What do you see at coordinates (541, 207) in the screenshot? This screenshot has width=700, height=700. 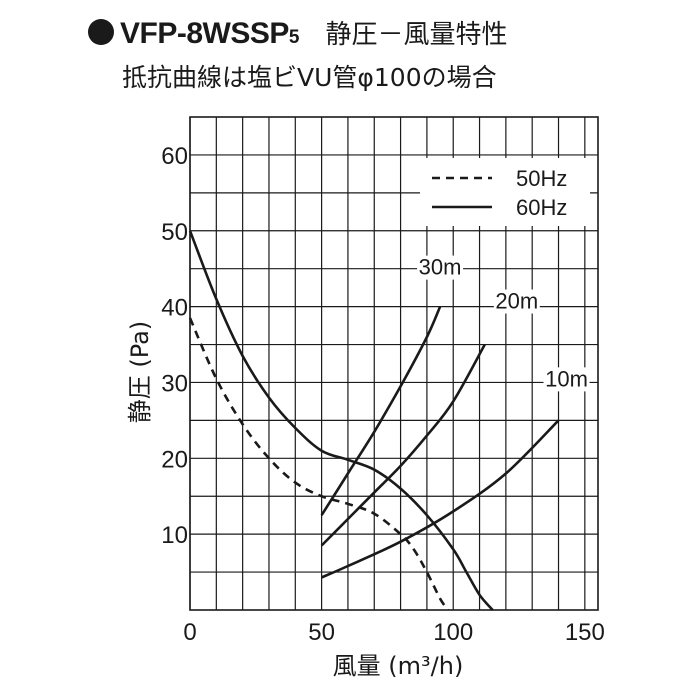 I see `legend-label-60Hz: 60Hz` at bounding box center [541, 207].